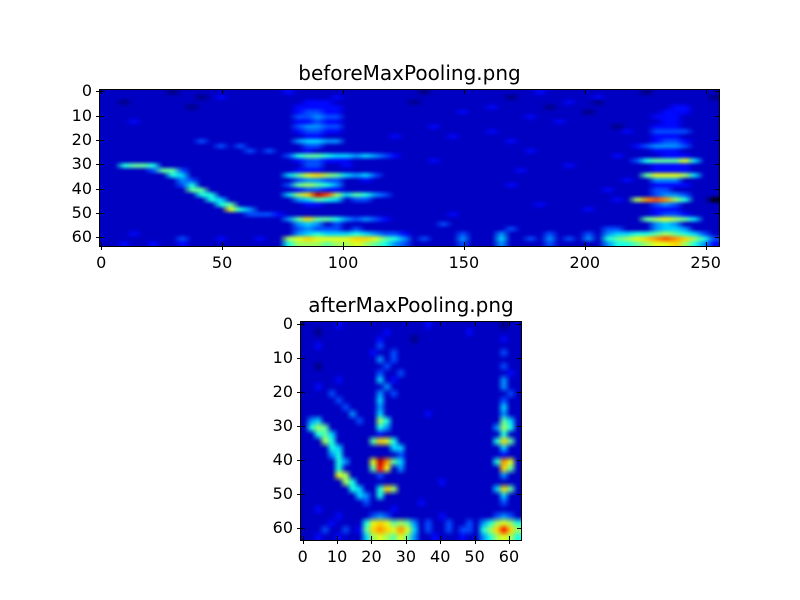  Describe the element at coordinates (409, 73) in the screenshot. I see `before-maxpooling-title: beforeMaxPooling.png` at that location.